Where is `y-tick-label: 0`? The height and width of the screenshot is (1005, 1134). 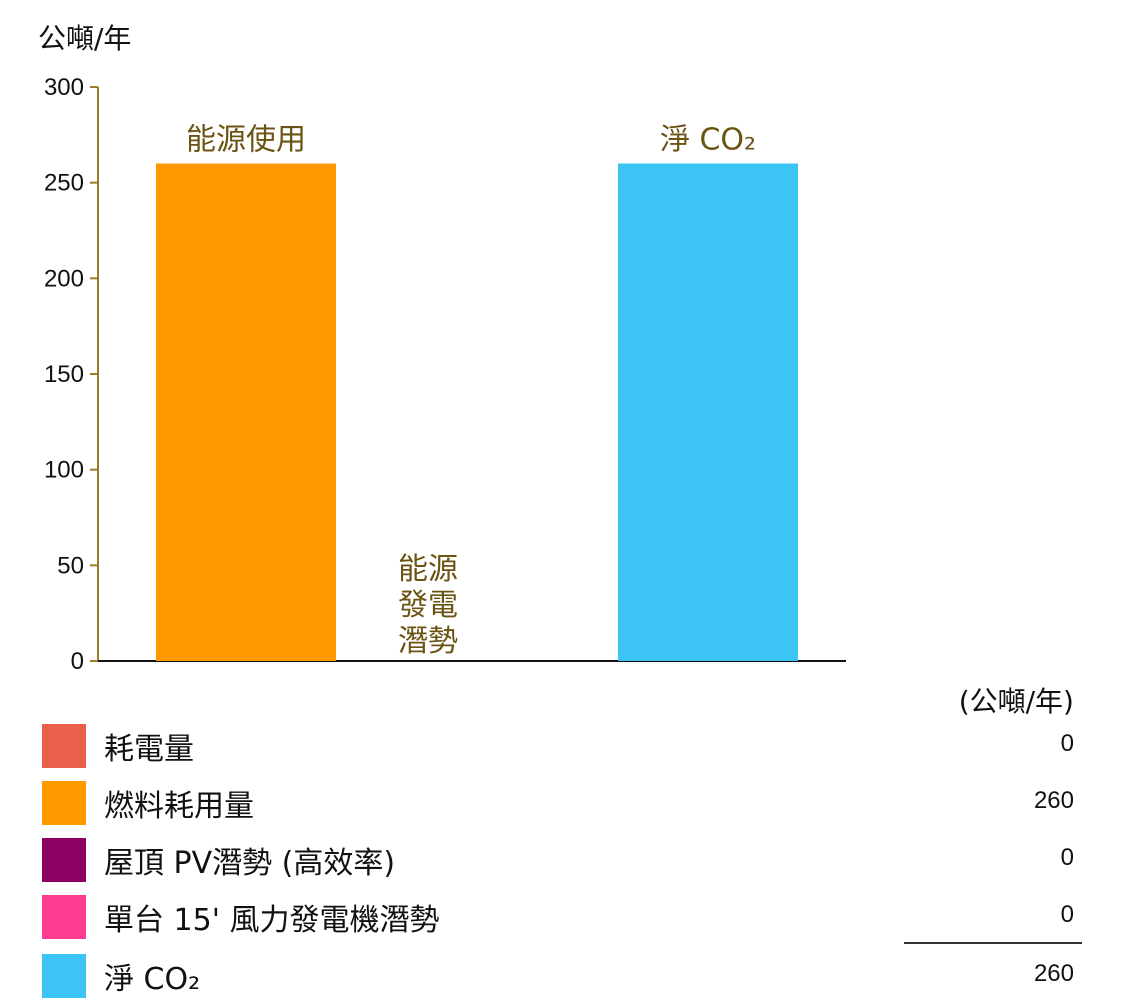 y-tick-label: 0 is located at coordinates (77, 661).